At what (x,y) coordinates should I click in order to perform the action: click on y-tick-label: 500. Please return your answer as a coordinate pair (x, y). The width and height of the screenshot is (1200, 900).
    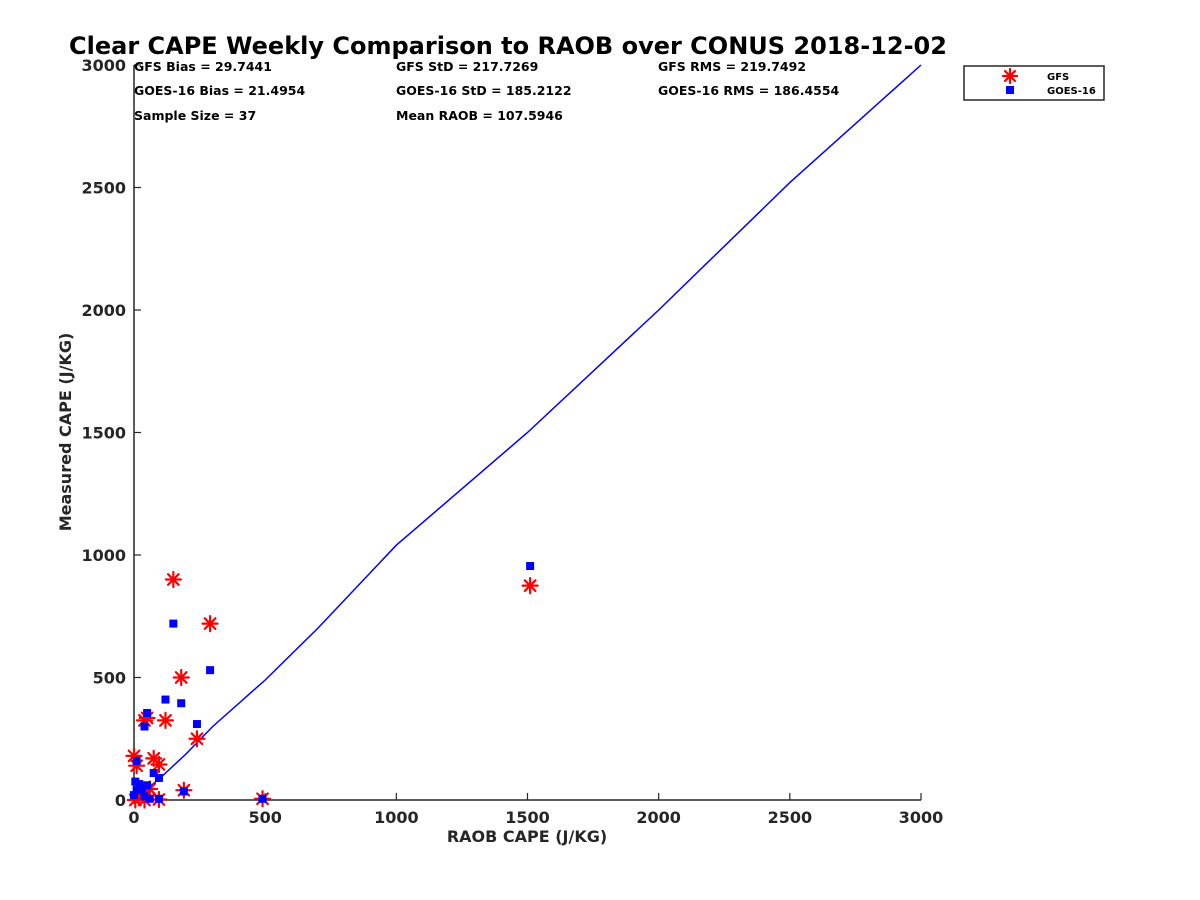
    Looking at the image, I should click on (109, 678).